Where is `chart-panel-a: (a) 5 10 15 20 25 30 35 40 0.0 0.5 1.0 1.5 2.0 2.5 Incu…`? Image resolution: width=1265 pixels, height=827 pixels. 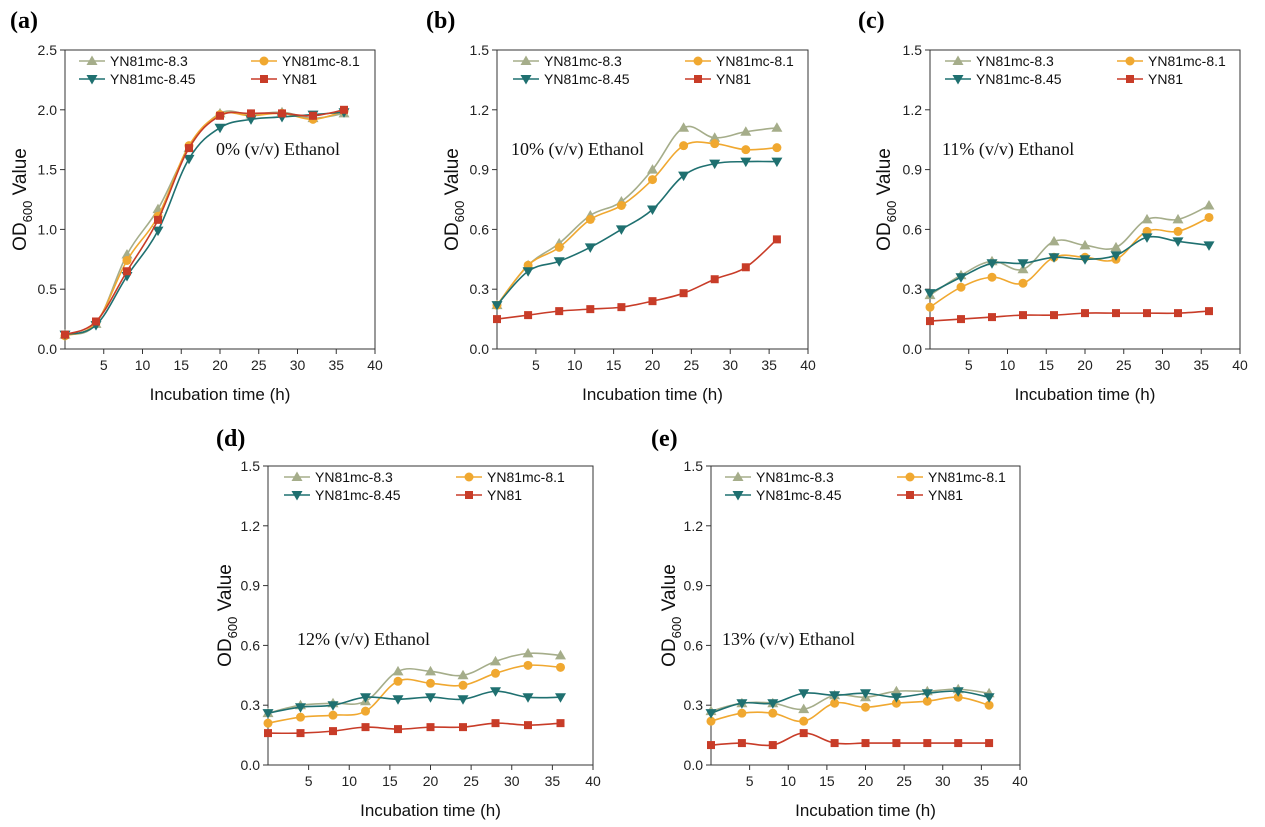
chart-panel-a: (a) 5 10 15 20 25 30 35 40 0.0 0.5 1.0 1.5 2.0 2.5 Incu… is located at coordinates (196, 206).